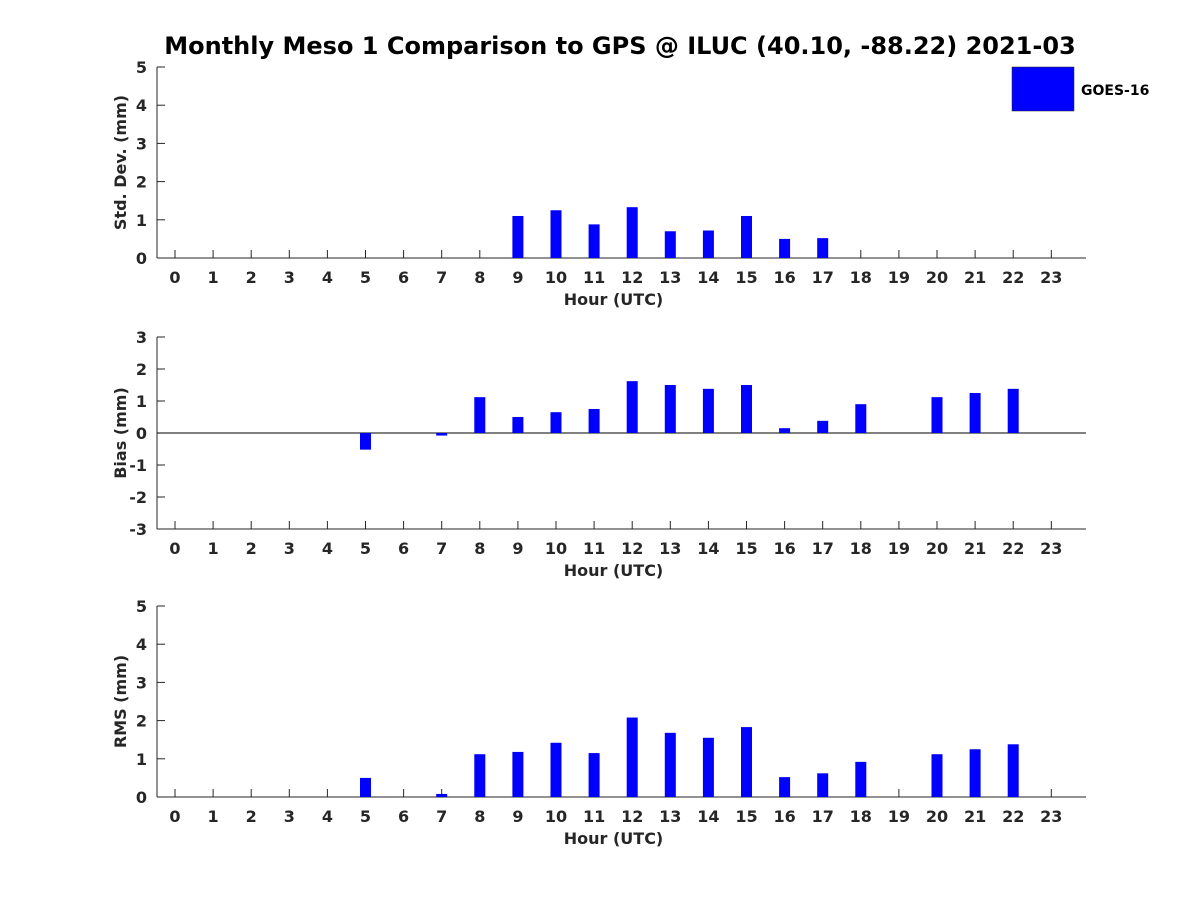  What do you see at coordinates (556, 816) in the screenshot?
I see `x-tick-label: 10` at bounding box center [556, 816].